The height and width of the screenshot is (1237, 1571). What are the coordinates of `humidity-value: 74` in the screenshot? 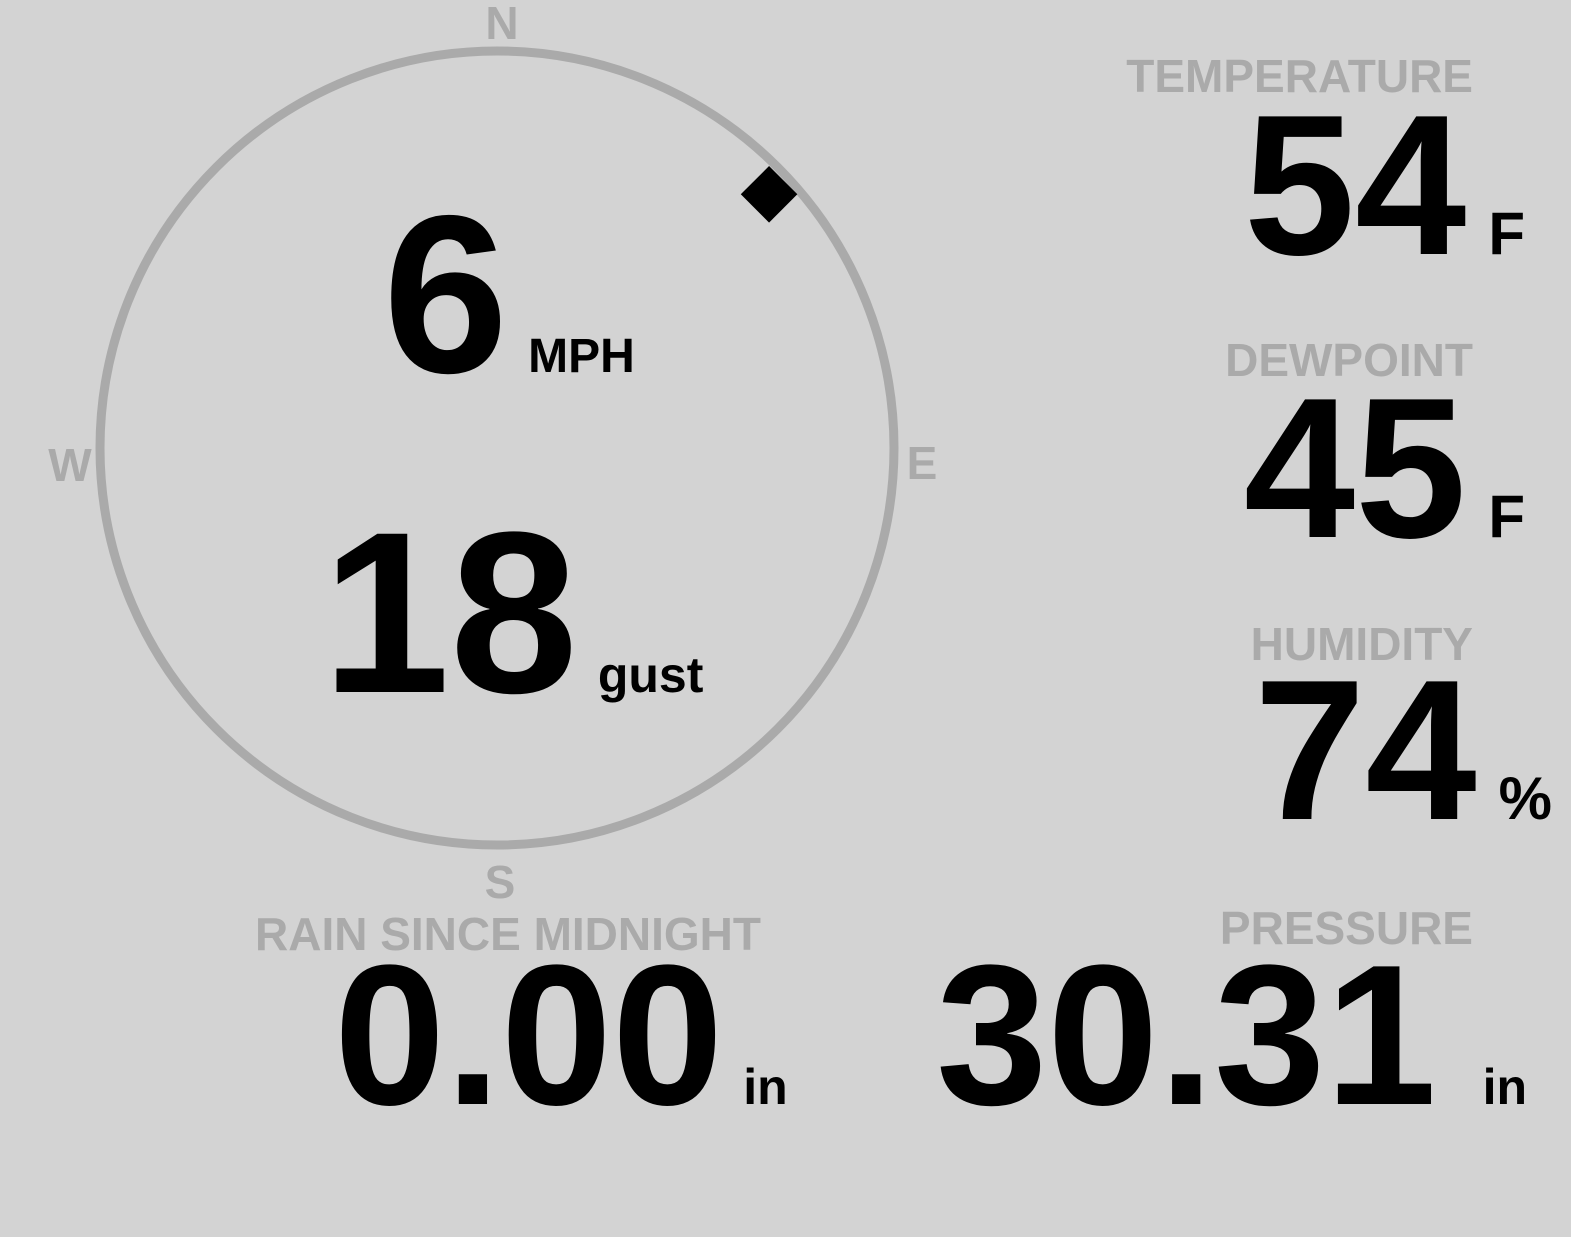 It's located at (1365, 750).